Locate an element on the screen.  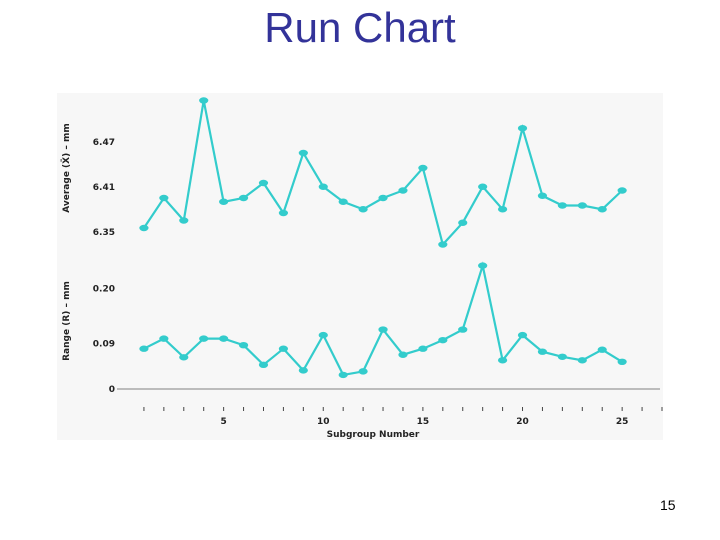
x-tick-label: 25 is located at coordinates (622, 422).